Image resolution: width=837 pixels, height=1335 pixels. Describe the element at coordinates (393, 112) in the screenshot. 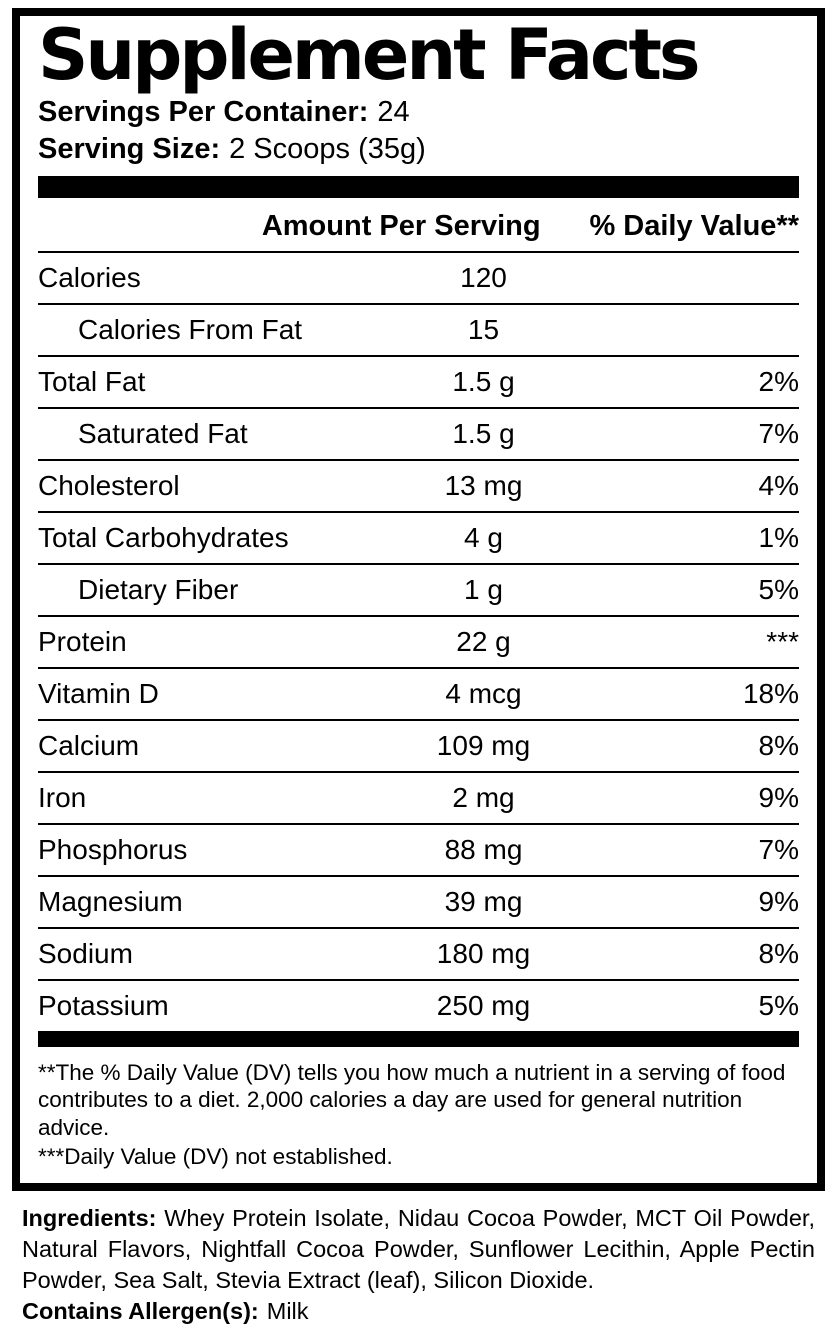

I see `servings-per-container-value: 24` at that location.